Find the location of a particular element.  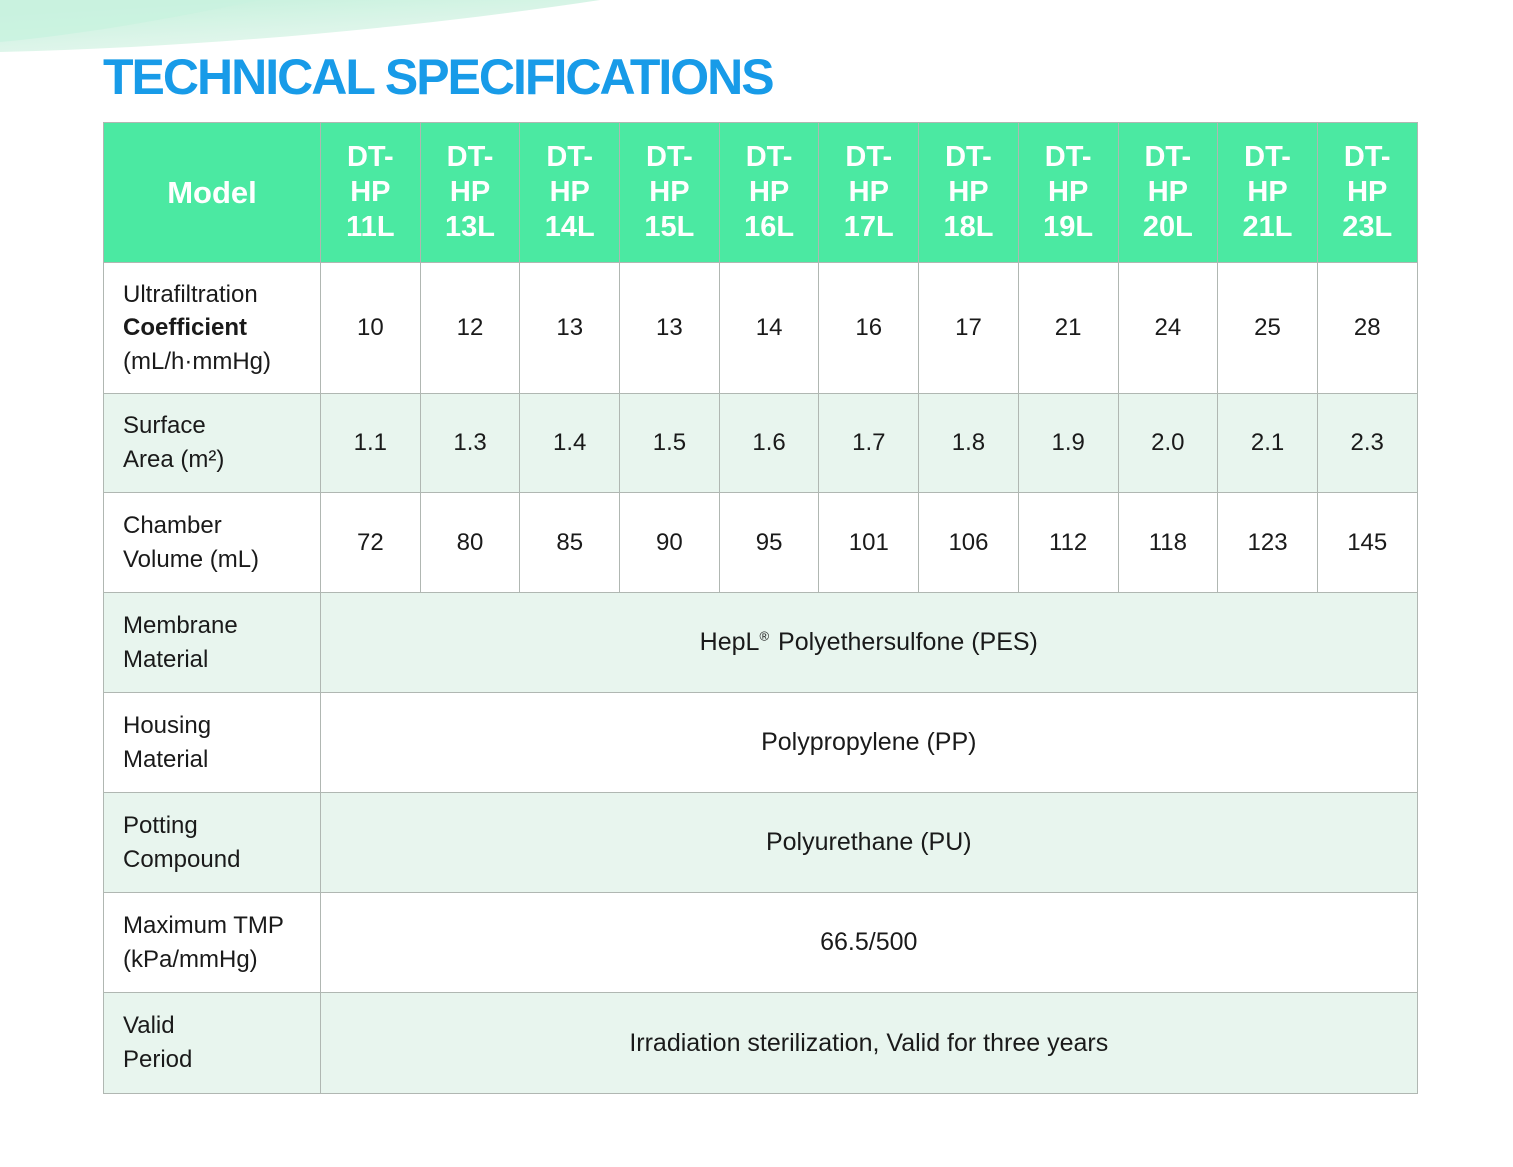

value-cell: 118 is located at coordinates (1168, 542).